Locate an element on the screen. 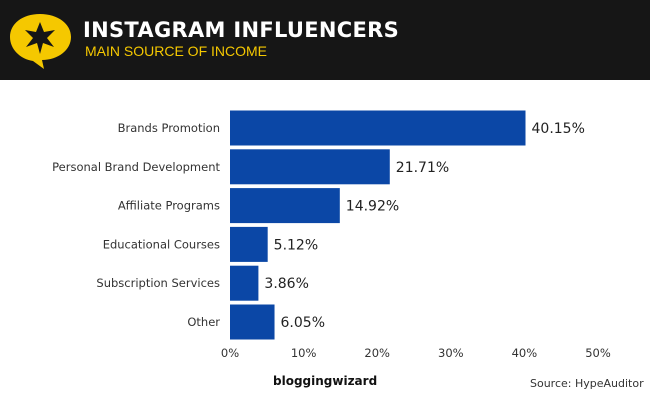 This screenshot has width=650, height=400. x-tick-label: 20% is located at coordinates (377, 353).